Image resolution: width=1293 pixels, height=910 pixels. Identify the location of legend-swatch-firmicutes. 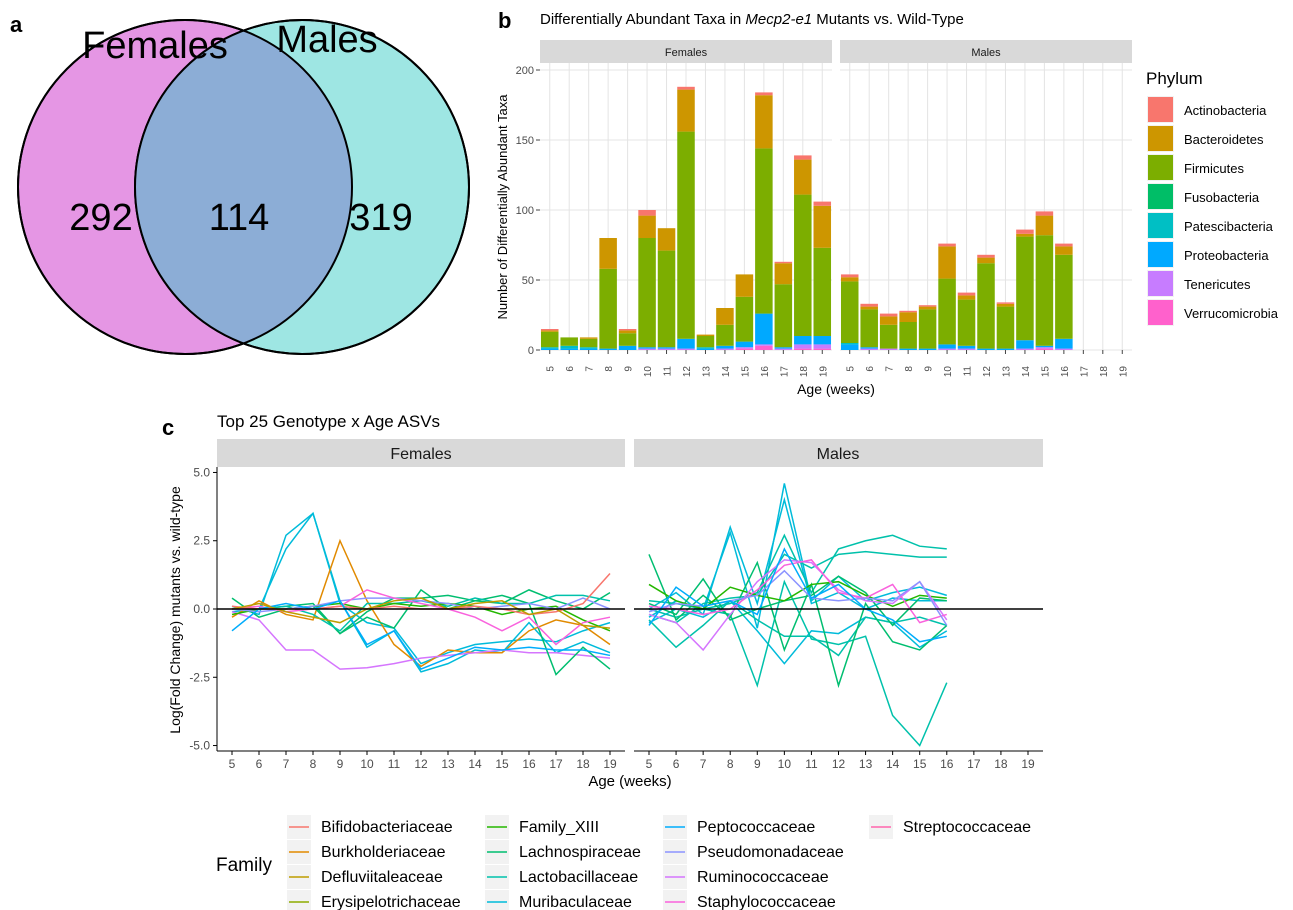
(1160, 167).